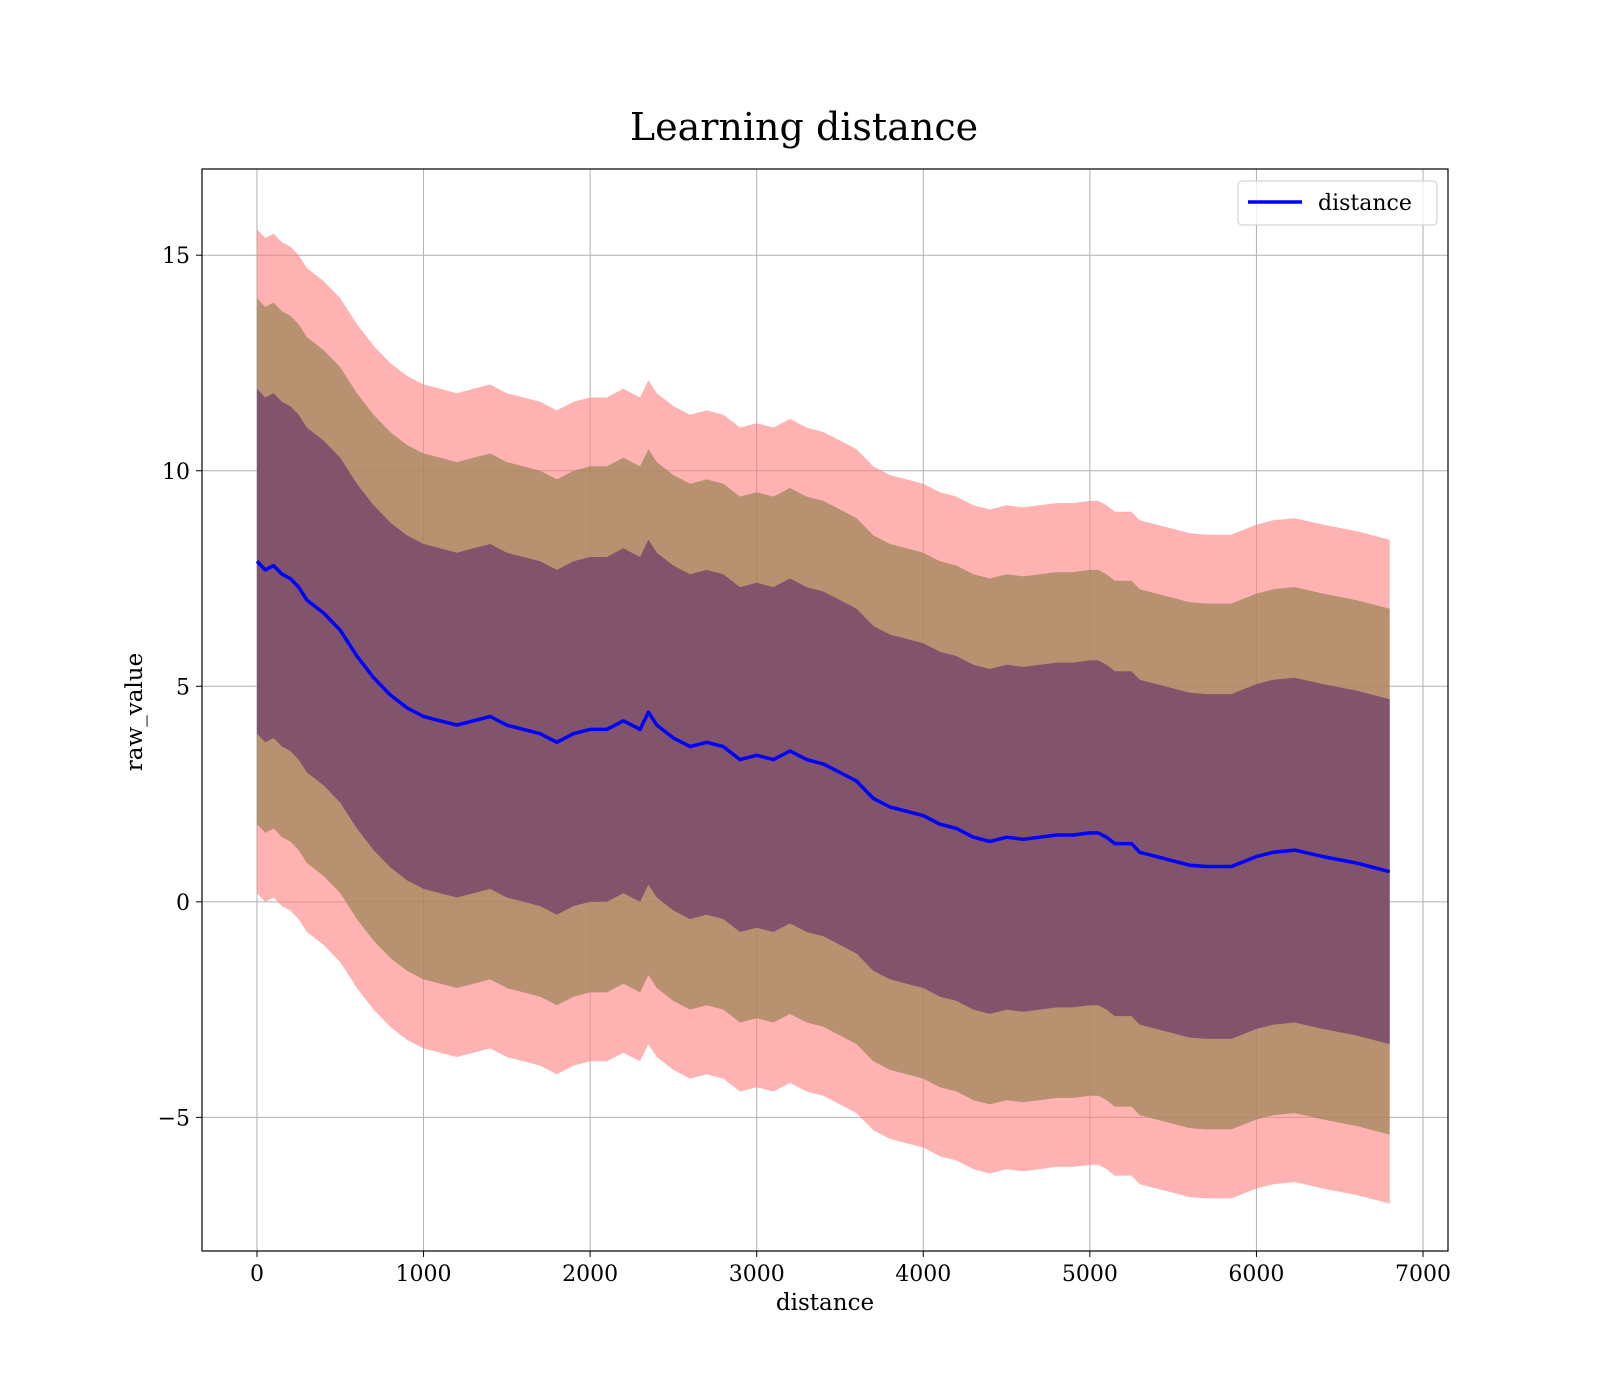  What do you see at coordinates (1090, 1274) in the screenshot?
I see `x-tick-label: 5000` at bounding box center [1090, 1274].